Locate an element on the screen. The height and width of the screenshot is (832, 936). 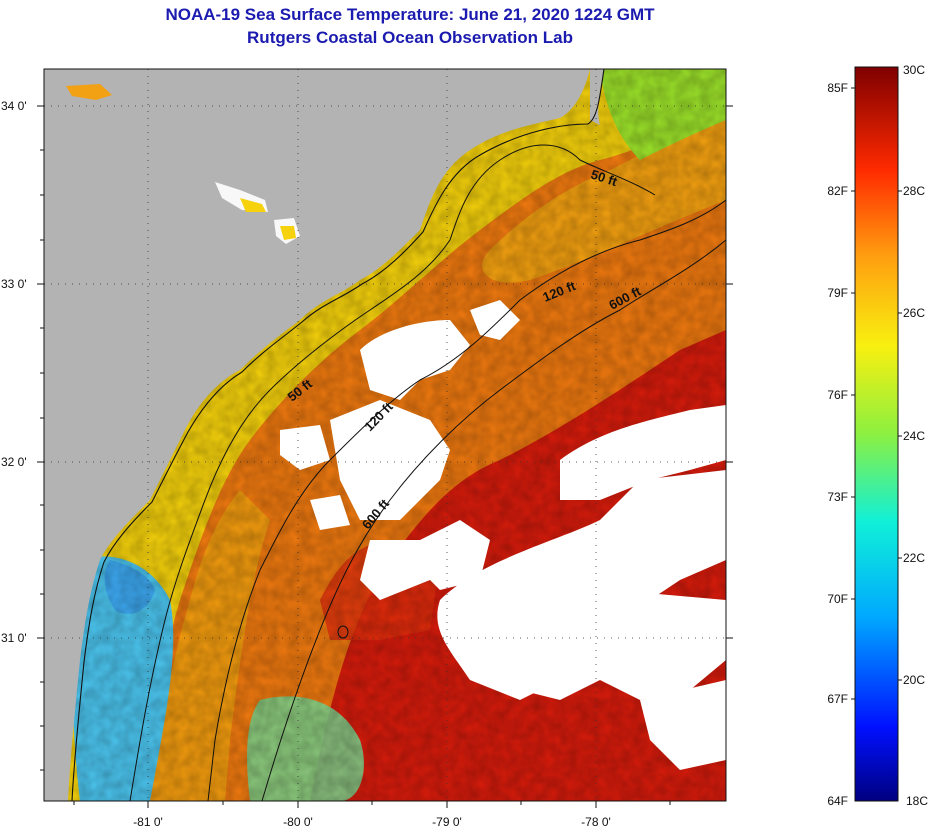
colorbar-c-30: 30C is located at coordinates (914, 70).